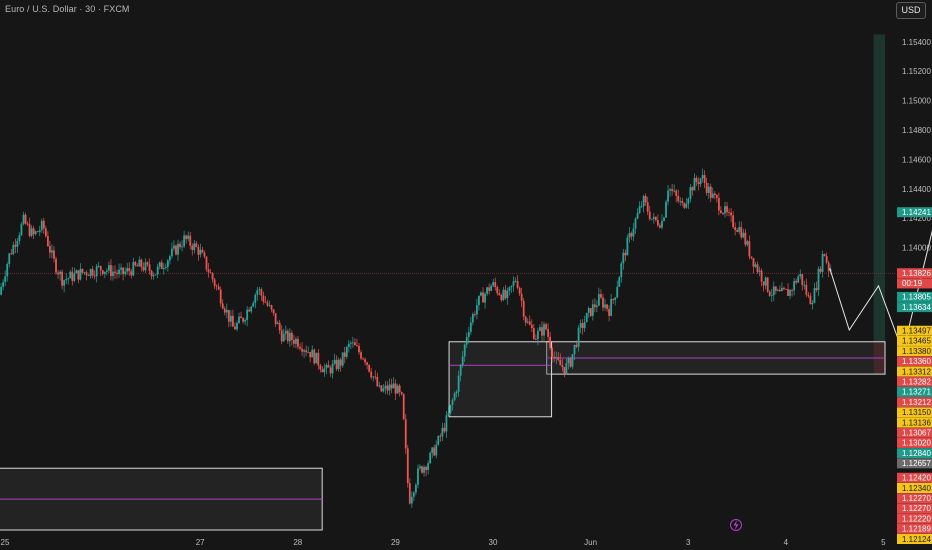  Describe the element at coordinates (916, 130) in the screenshot. I see `price-tick-label: 1.14800` at that location.